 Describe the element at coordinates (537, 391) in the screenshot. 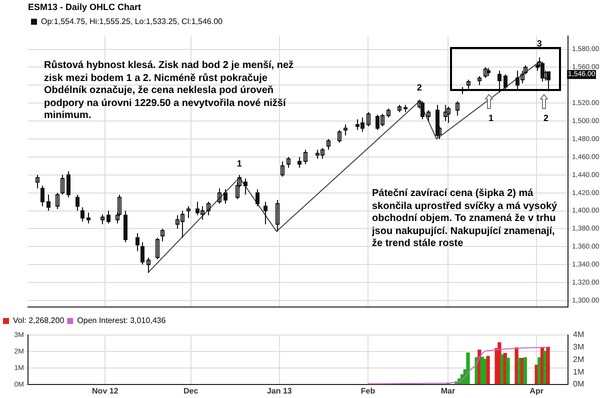

I see `x-tick-label: Apr` at that location.